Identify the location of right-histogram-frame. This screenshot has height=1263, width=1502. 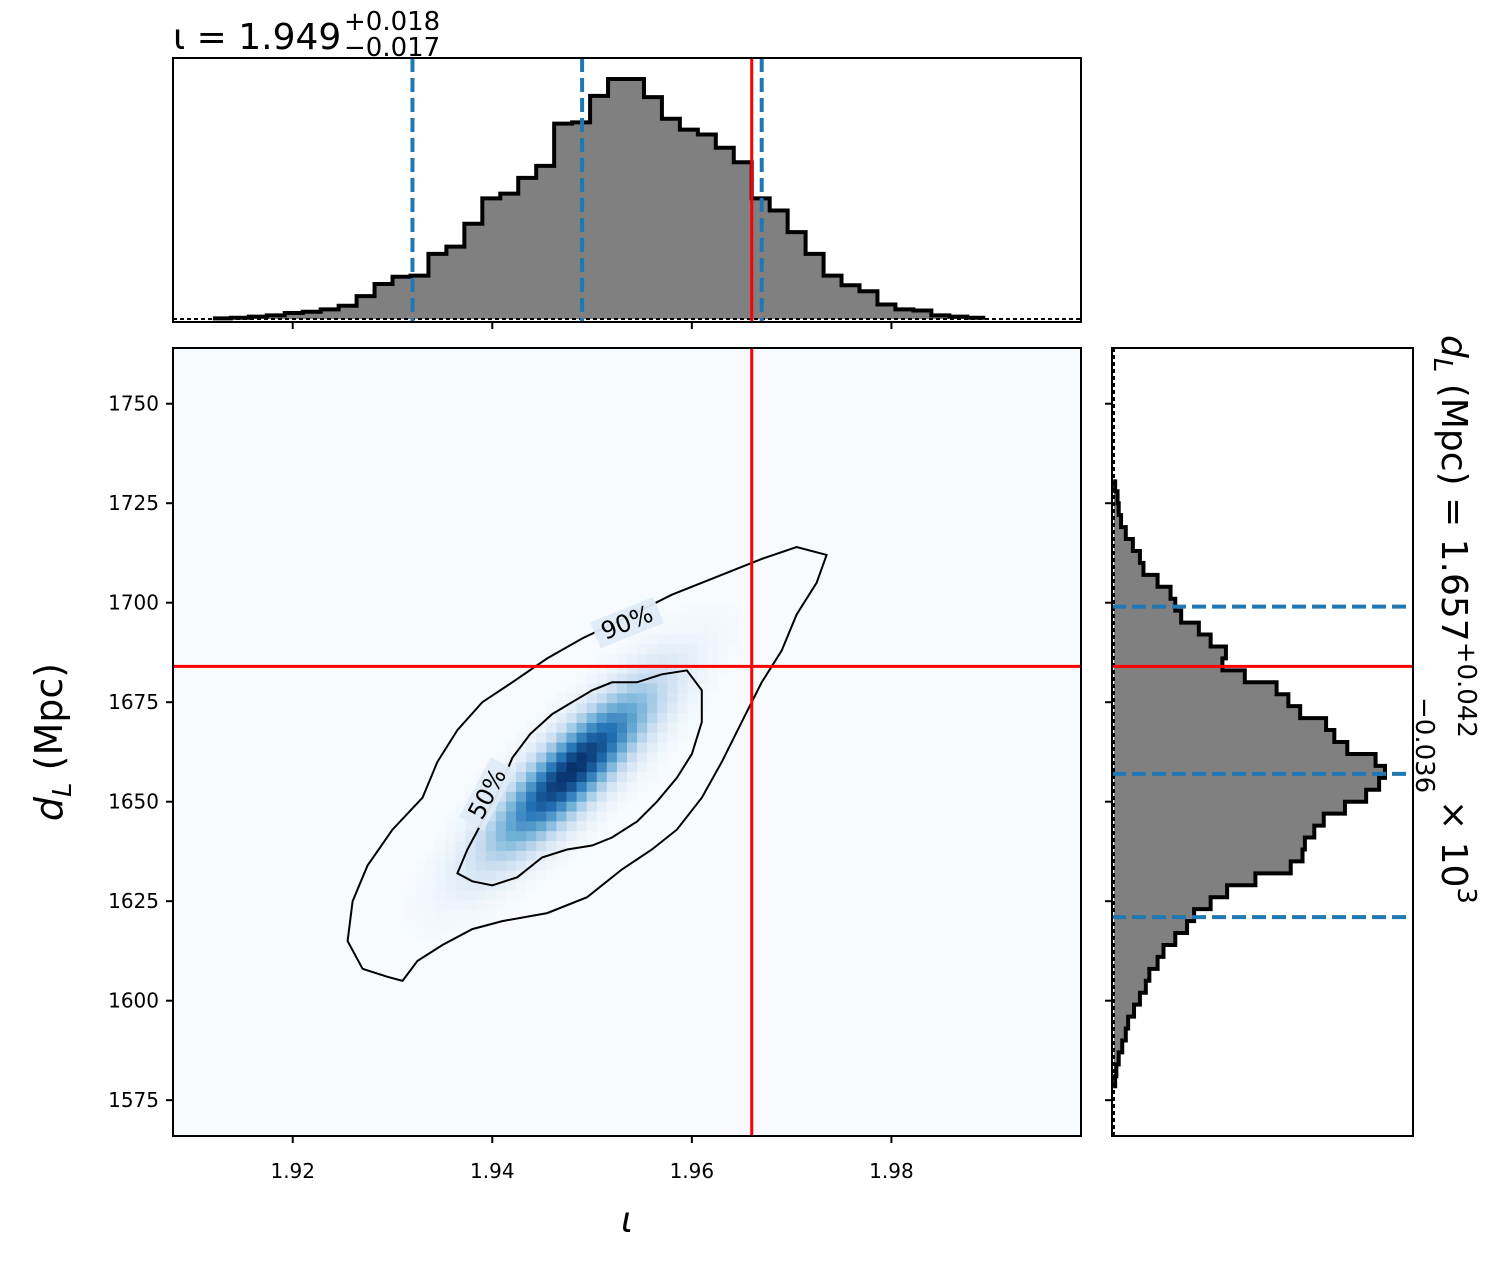
(1262, 742).